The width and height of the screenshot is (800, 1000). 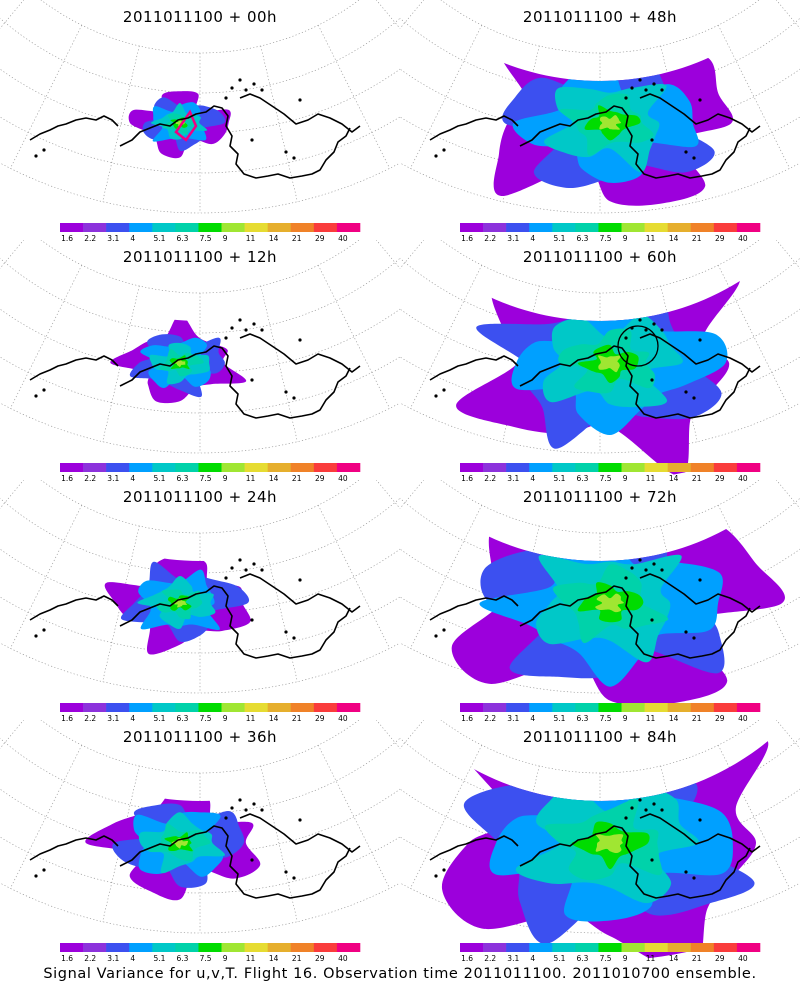 I want to click on panel-title: 2011011100 + 48h, so click(x=600, y=17).